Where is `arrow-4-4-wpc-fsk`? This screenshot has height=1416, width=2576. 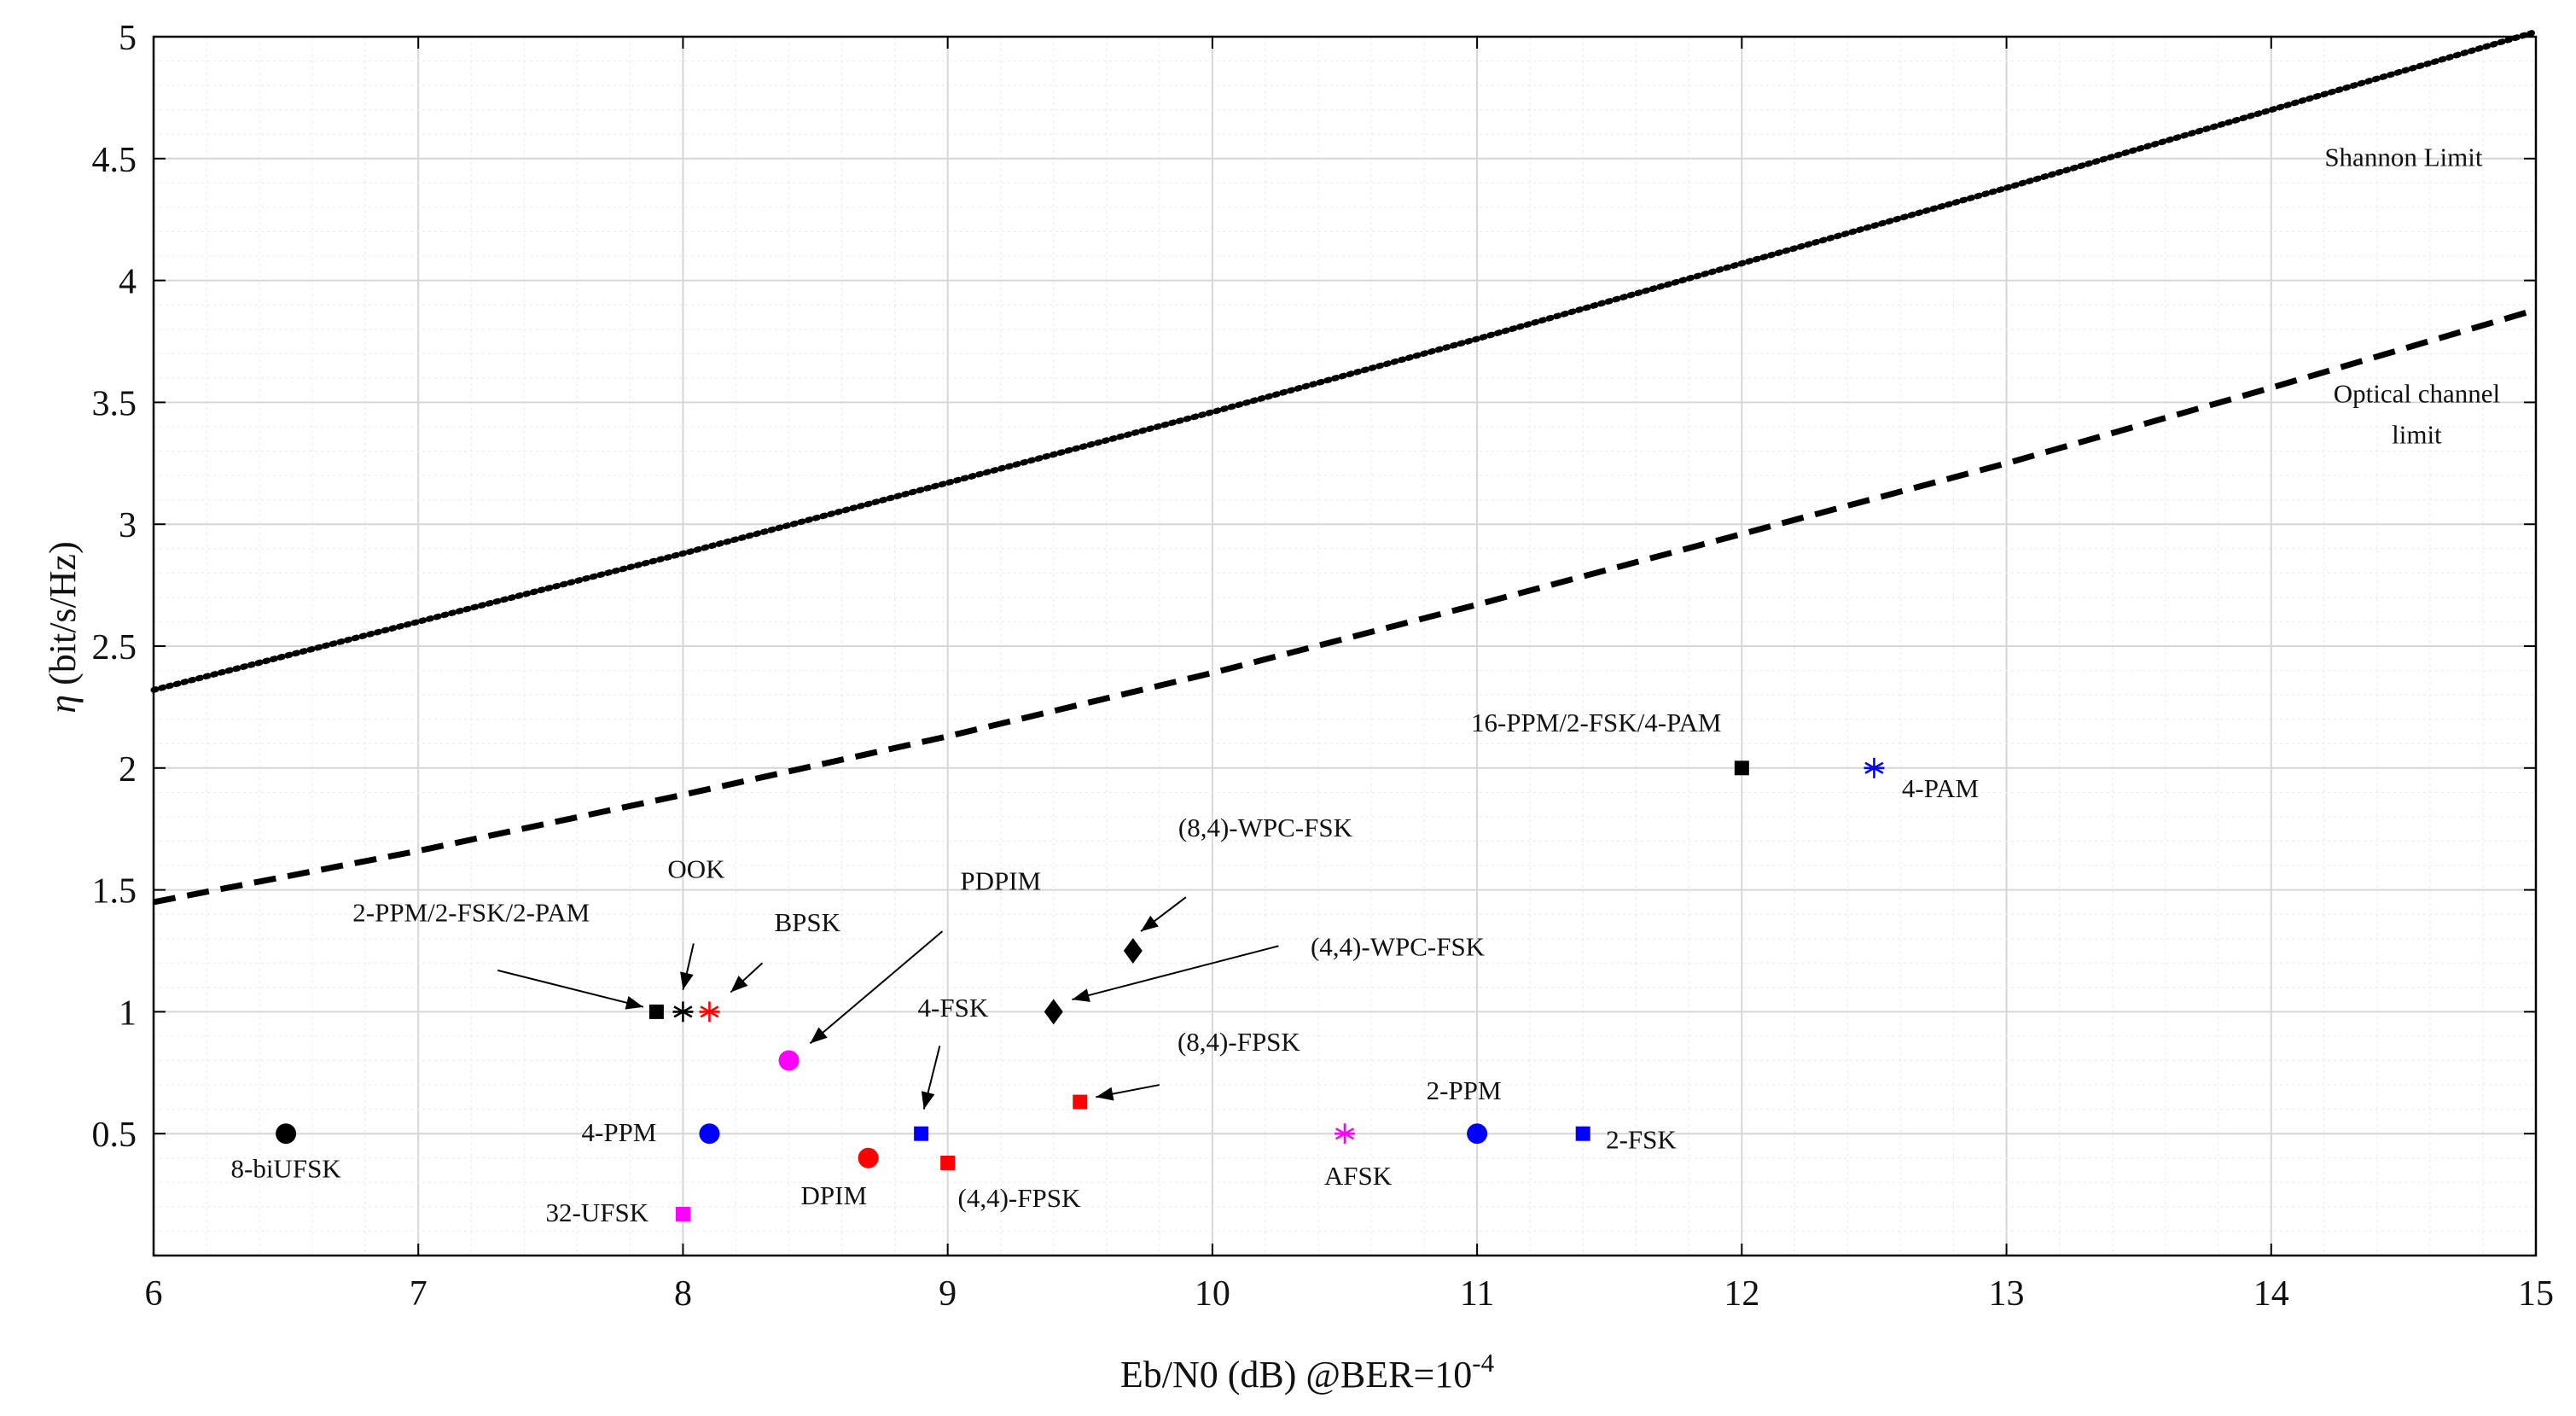 arrow-4-4-wpc-fsk is located at coordinates (1176, 973).